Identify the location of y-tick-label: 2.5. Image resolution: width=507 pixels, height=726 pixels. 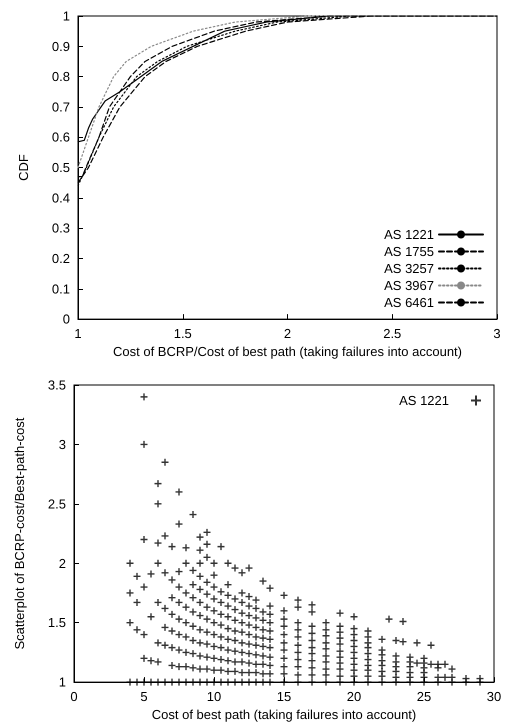
(57, 504).